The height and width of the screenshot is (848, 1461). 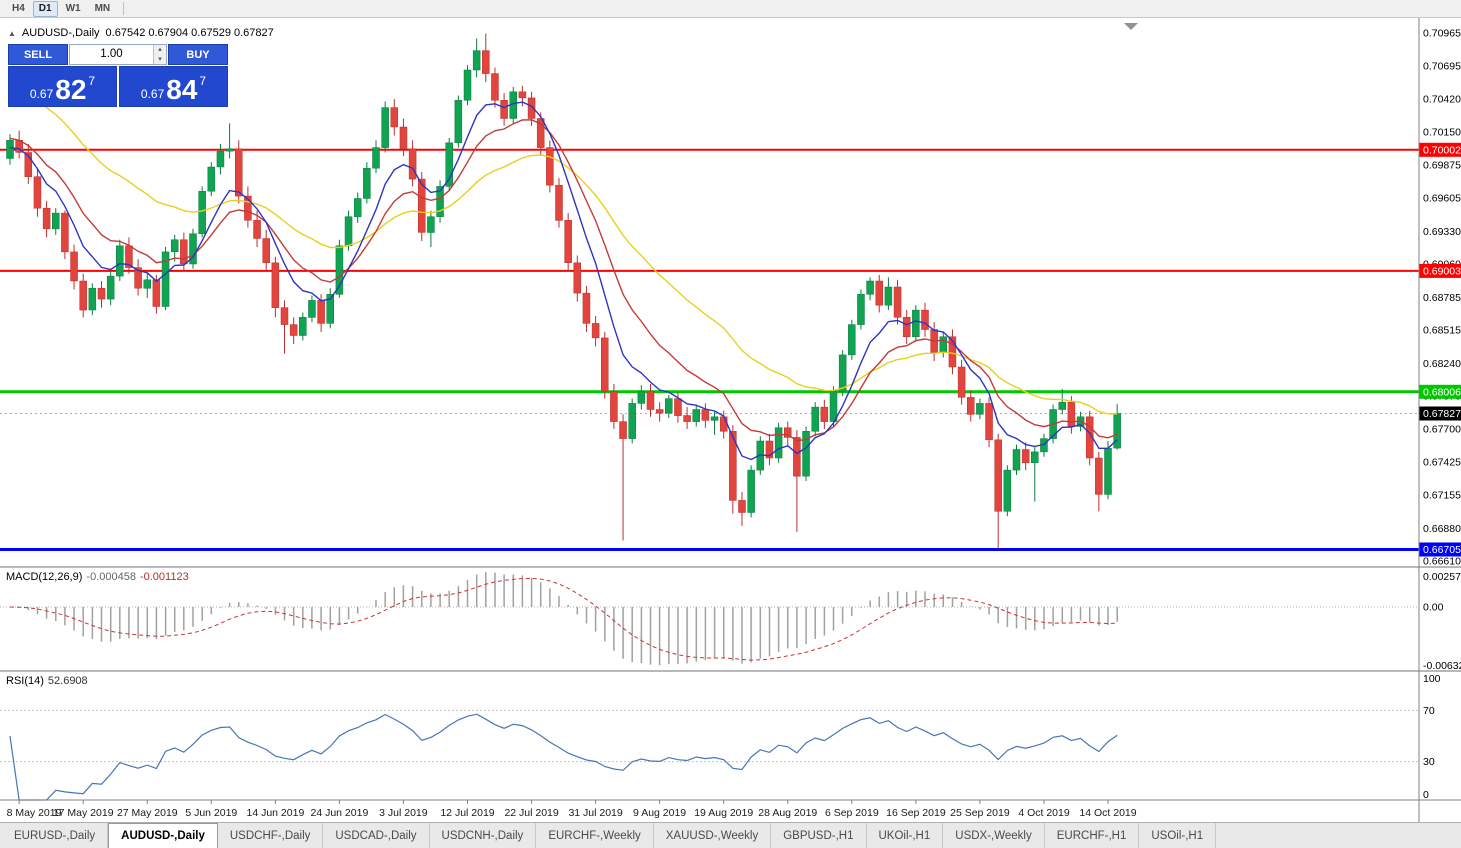 I want to click on buy-price-prefix: 0.67, so click(x=152, y=94).